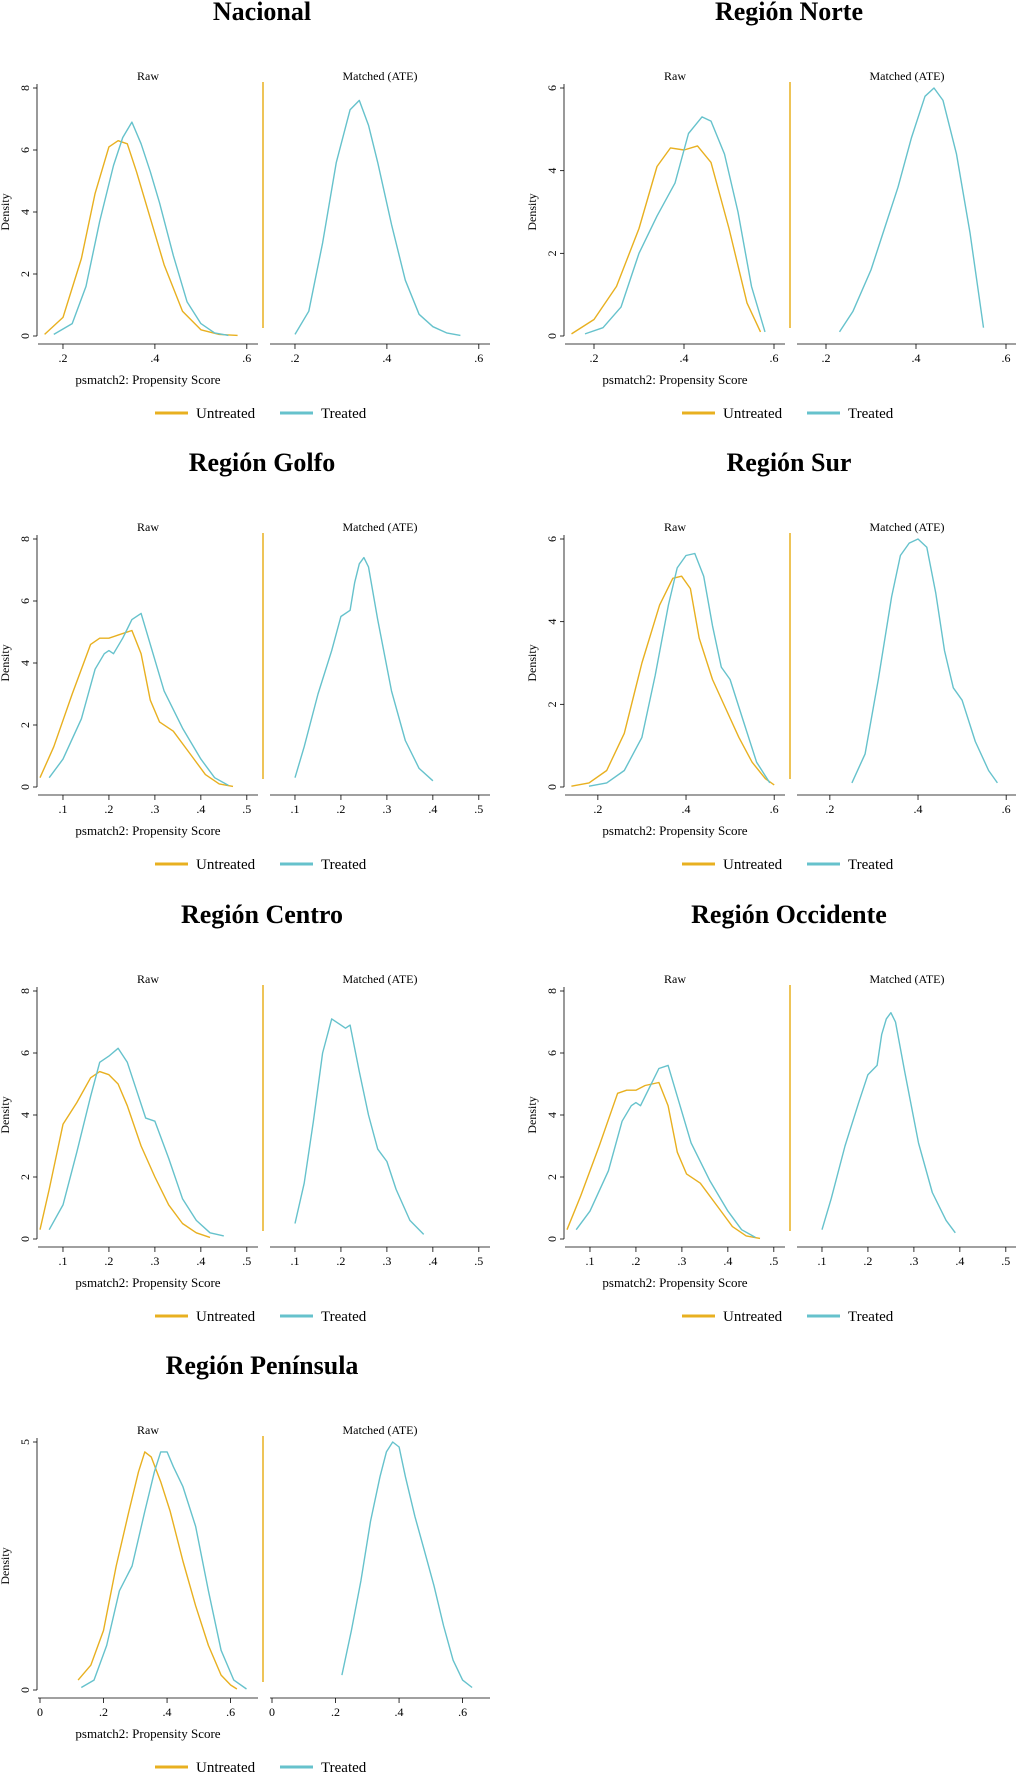 The width and height of the screenshot is (1016, 1774). I want to click on chart-title: Región Occidente, so click(789, 914).